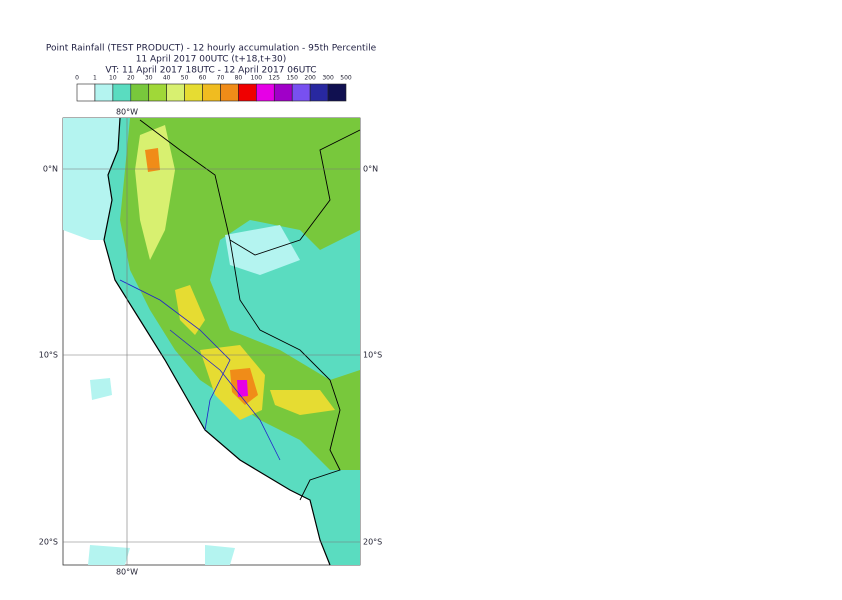 The image size is (842, 600). Describe the element at coordinates (211, 60) in the screenshot. I see `subtitle: 11 April 2017 00UTC (t+18,t+30)` at that location.